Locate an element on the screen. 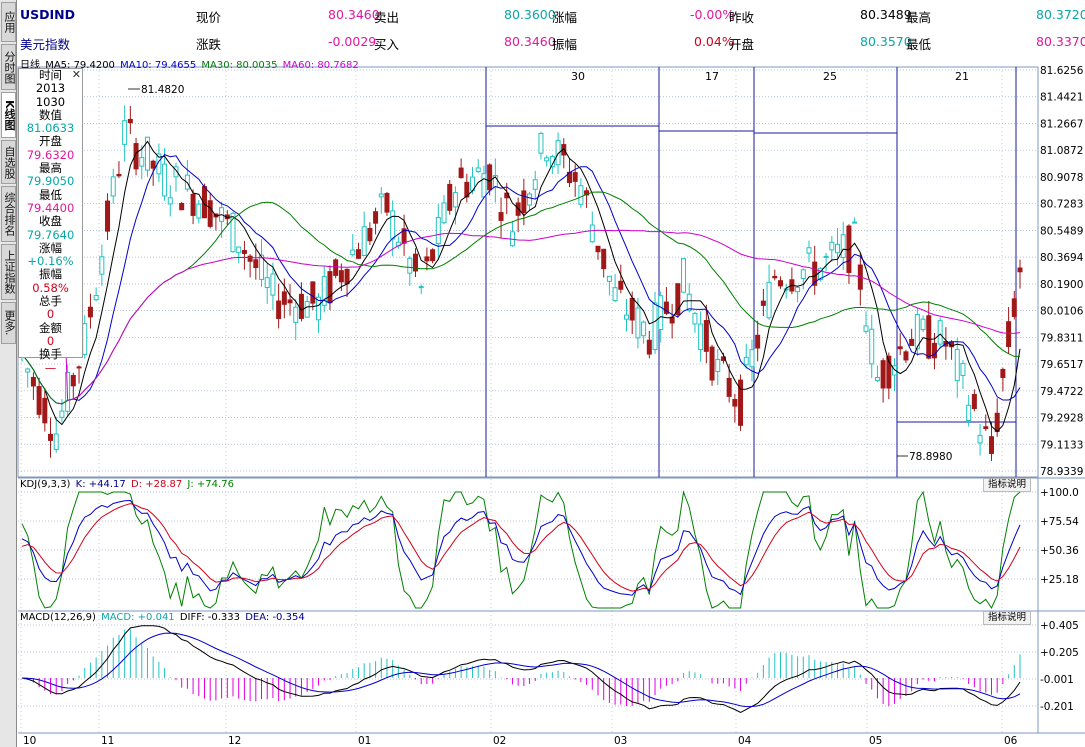  quote-label: 最高 is located at coordinates (919, 17).